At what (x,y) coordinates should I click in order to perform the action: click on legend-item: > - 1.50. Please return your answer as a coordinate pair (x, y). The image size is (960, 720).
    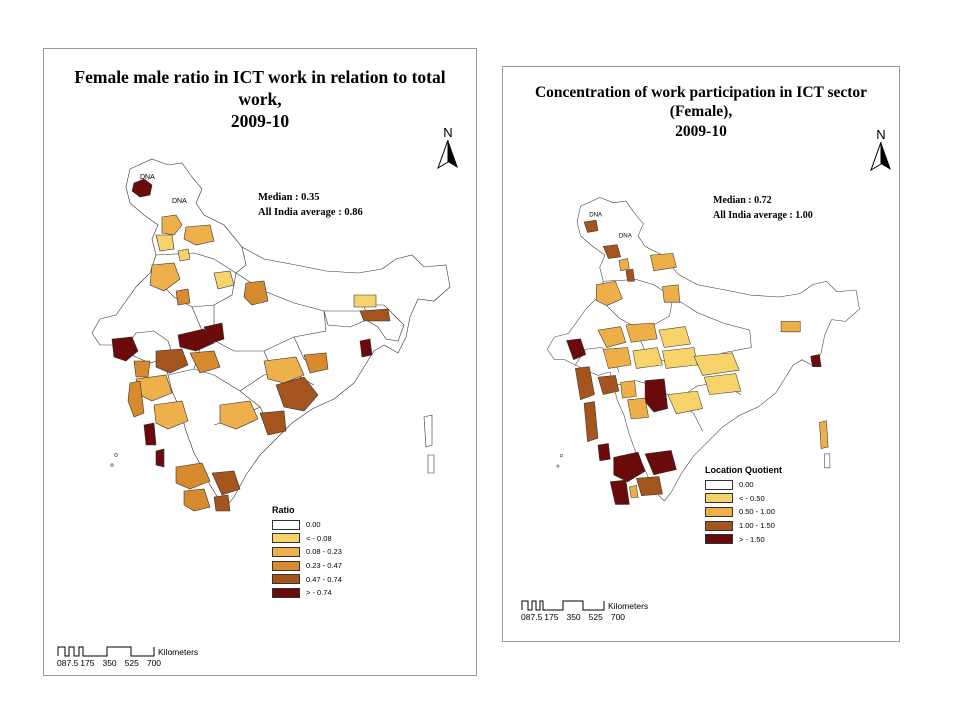
    Looking at the image, I should click on (743, 539).